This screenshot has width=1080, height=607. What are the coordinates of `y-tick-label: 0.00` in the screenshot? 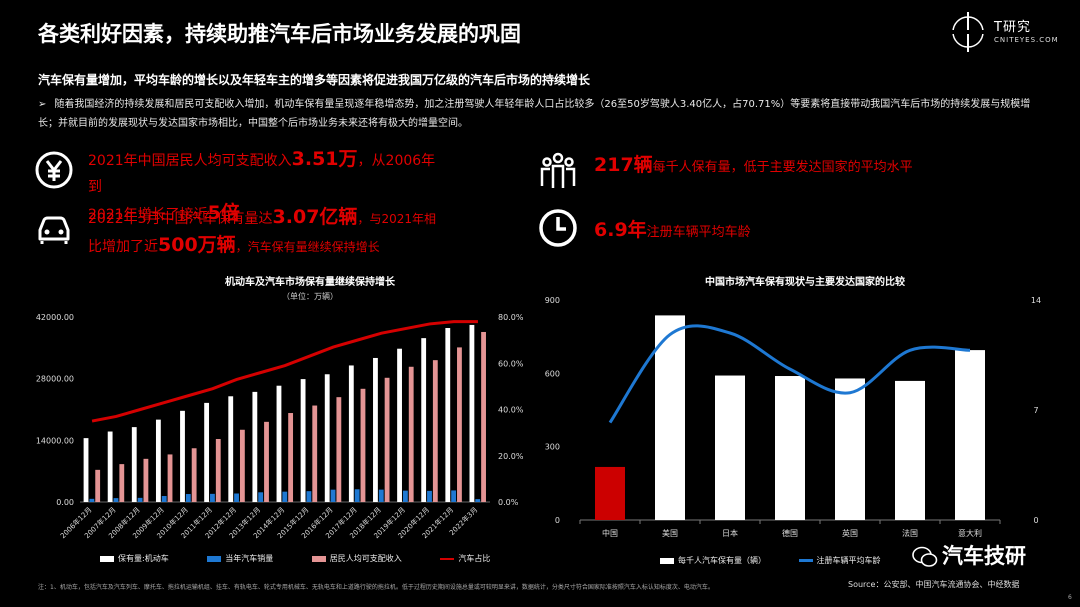 It's located at (65, 502).